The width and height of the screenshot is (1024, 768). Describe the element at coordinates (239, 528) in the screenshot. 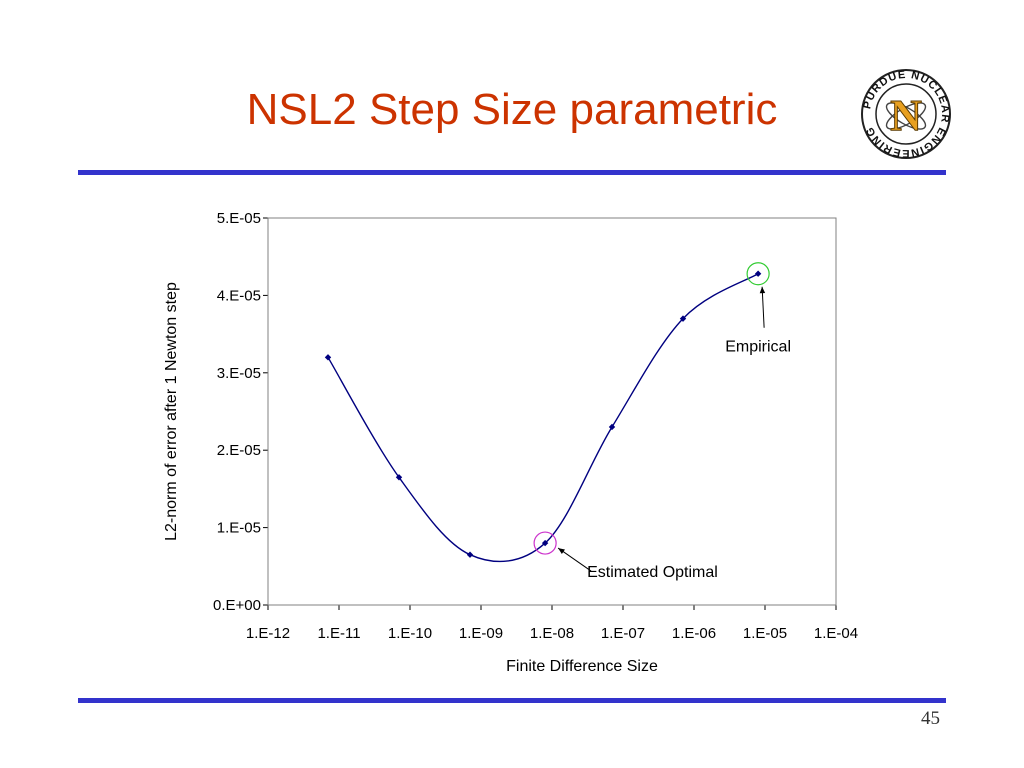

I see `y-tick-label: 1.E-05` at that location.